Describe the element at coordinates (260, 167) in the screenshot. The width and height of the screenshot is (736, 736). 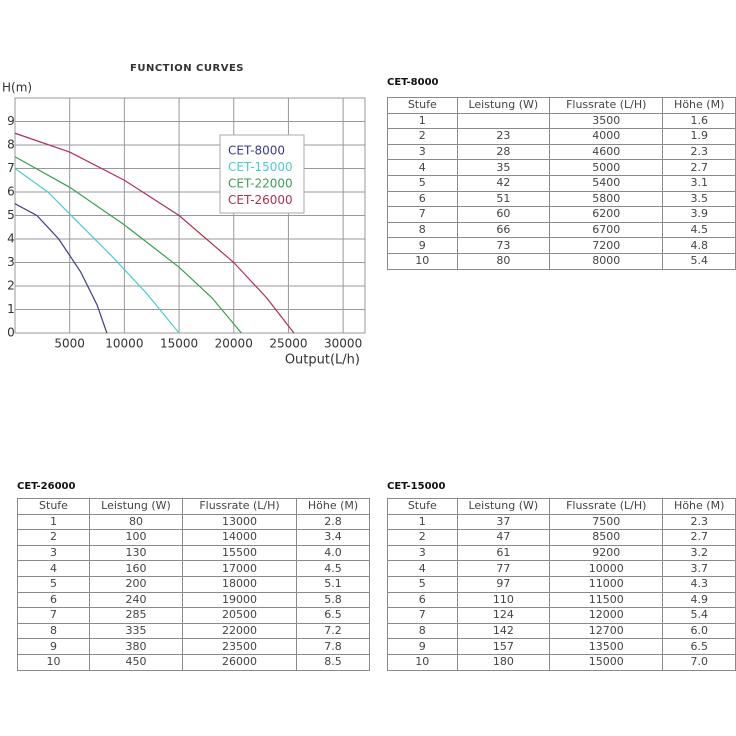
I see `legend-entry: CET-15000` at that location.